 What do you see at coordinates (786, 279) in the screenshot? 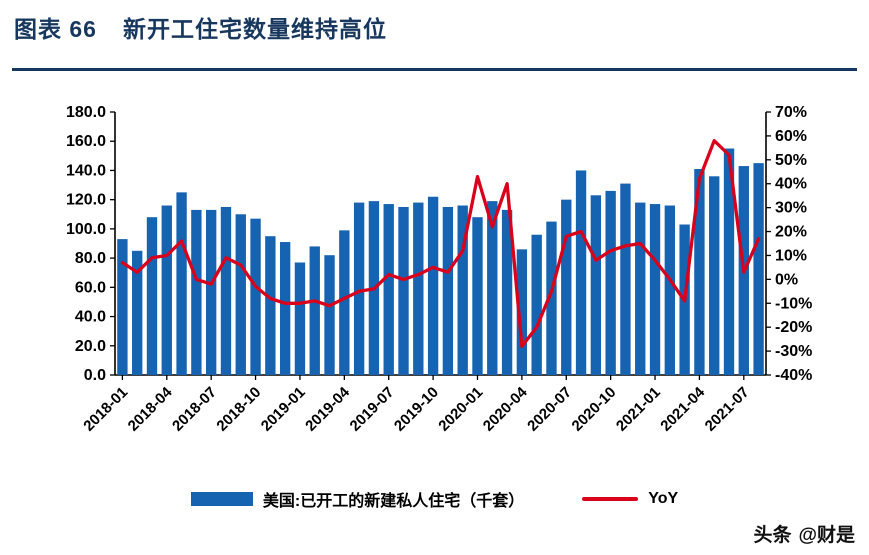
I see `svg-text: 0%` at bounding box center [786, 279].